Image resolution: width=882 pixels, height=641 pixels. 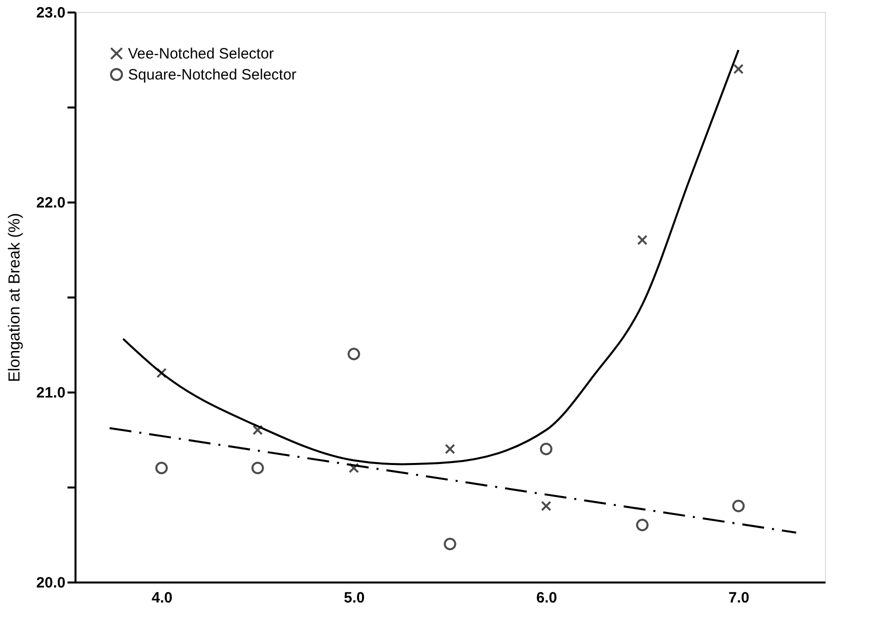 I want to click on x-tick-label: 7.0, so click(x=739, y=598).